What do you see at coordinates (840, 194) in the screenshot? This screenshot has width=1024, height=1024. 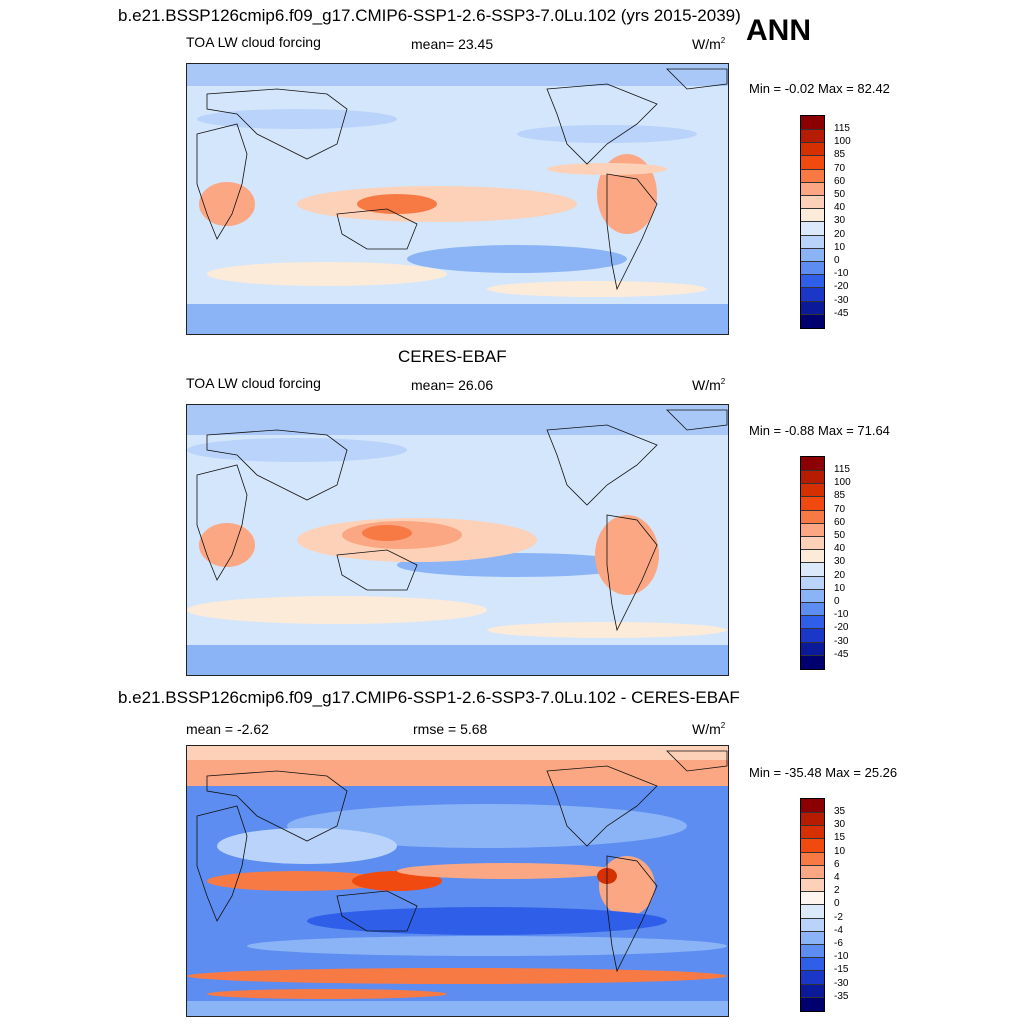 I see `panel1-level-label: 50` at bounding box center [840, 194].